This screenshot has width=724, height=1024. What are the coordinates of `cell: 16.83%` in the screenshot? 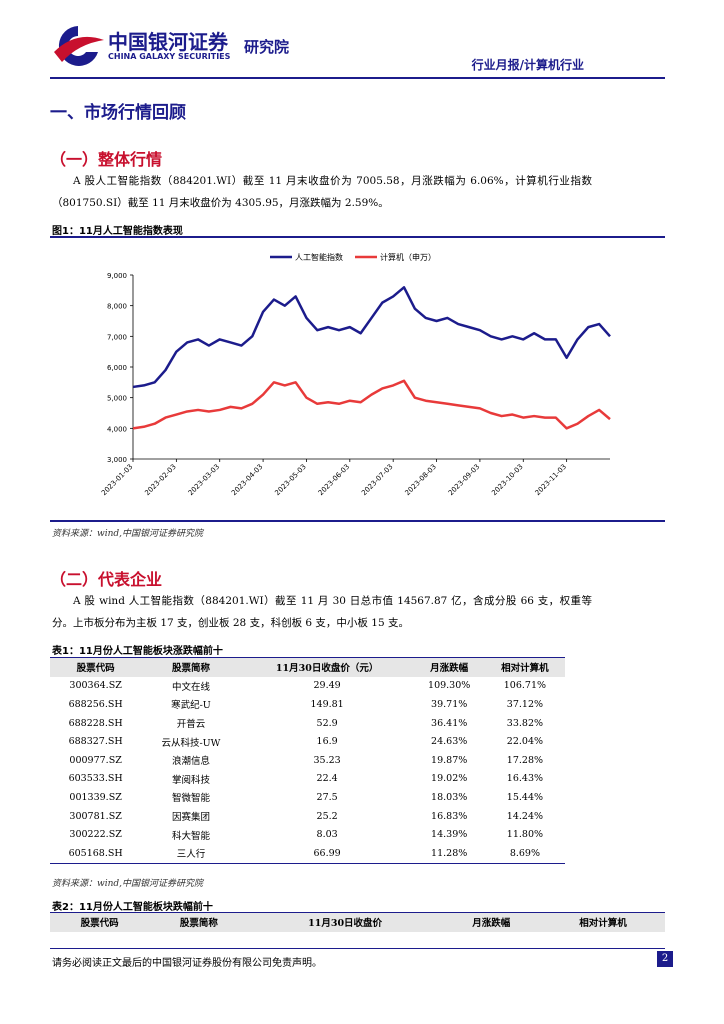 It's located at (449, 816).